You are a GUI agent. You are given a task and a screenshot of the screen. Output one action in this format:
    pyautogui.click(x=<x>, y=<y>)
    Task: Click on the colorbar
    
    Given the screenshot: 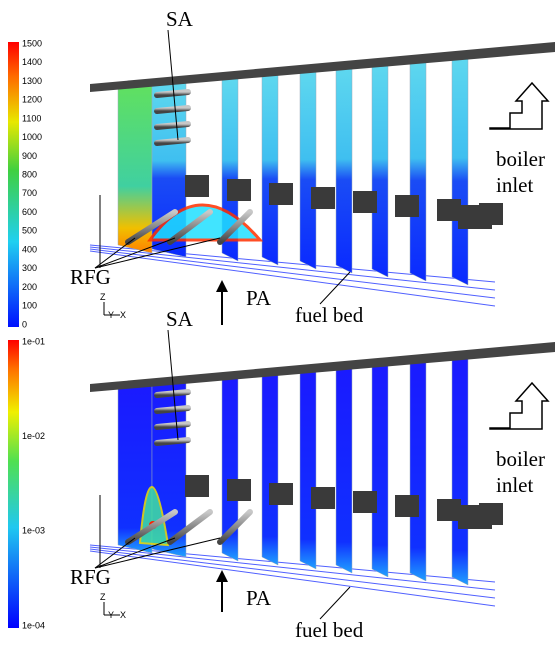 What is the action you would take?
    pyautogui.click(x=13, y=184)
    